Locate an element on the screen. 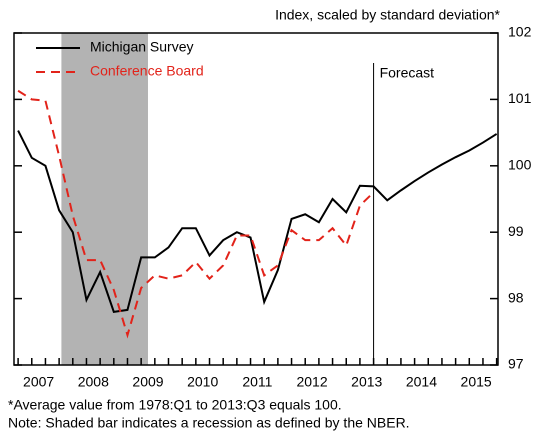  y-tick-label: 101 is located at coordinates (520, 98).